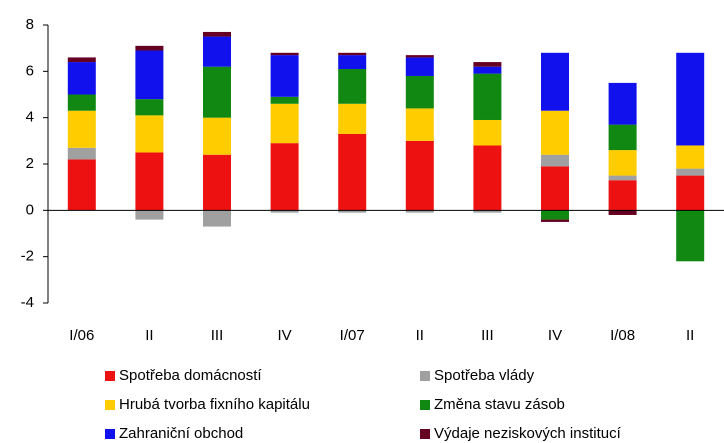 This screenshot has height=443, width=724. I want to click on y-tick-label: -4, so click(27, 302).